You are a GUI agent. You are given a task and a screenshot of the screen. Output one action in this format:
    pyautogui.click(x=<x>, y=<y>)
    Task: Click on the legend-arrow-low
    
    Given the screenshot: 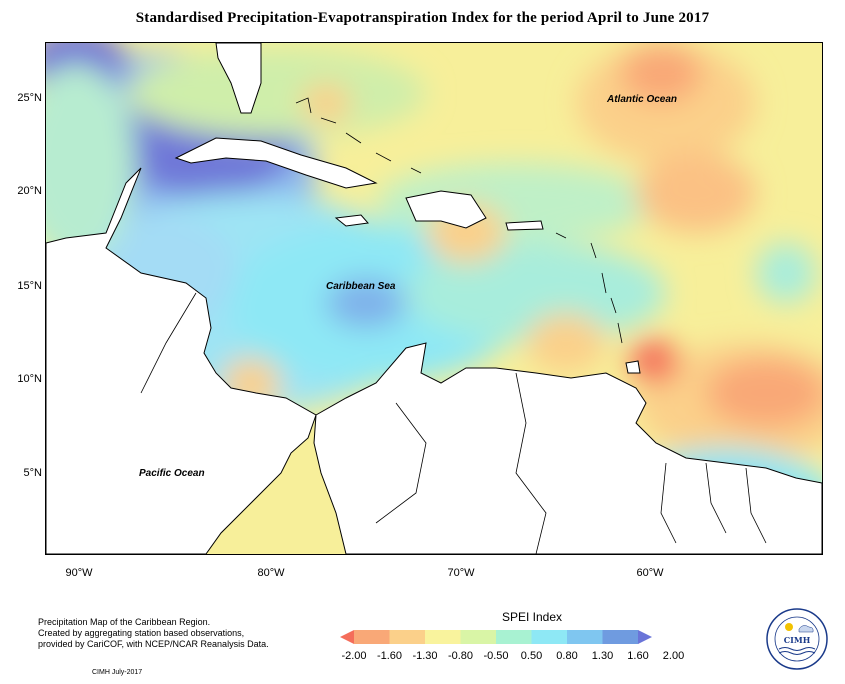 What is the action you would take?
    pyautogui.click(x=347, y=637)
    